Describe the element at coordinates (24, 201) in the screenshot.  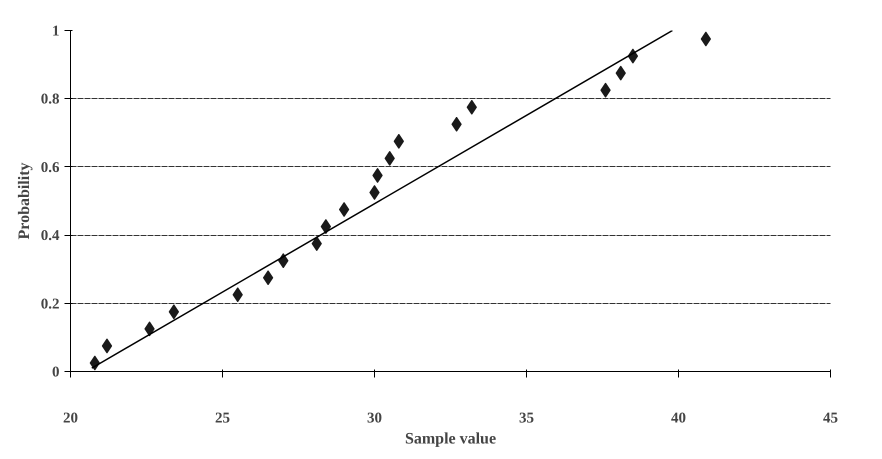
I see `y-axis-title: Probability` at that location.